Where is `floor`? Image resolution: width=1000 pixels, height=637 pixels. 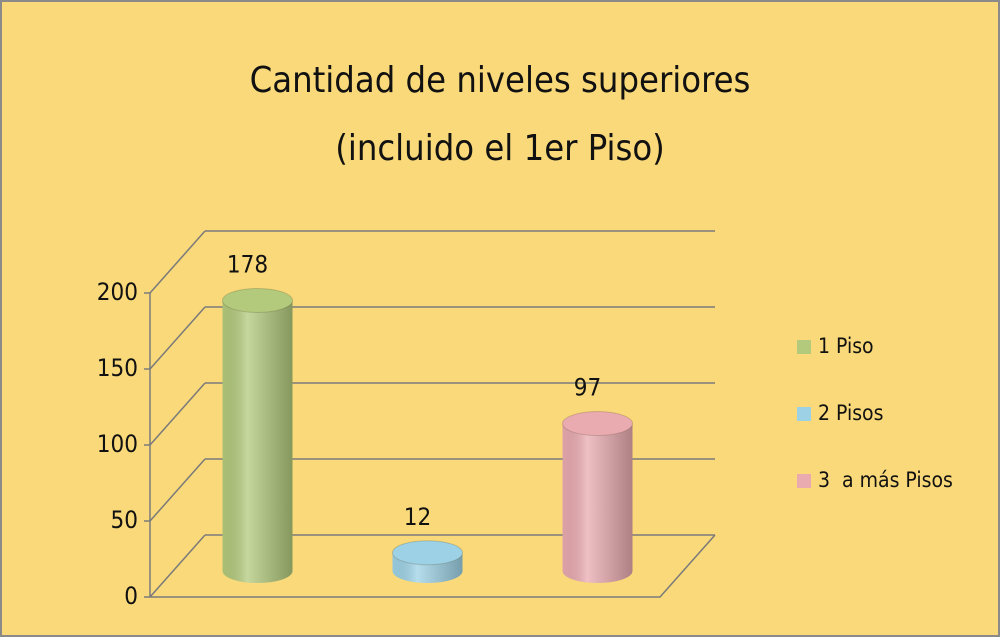
floor is located at coordinates (433, 566).